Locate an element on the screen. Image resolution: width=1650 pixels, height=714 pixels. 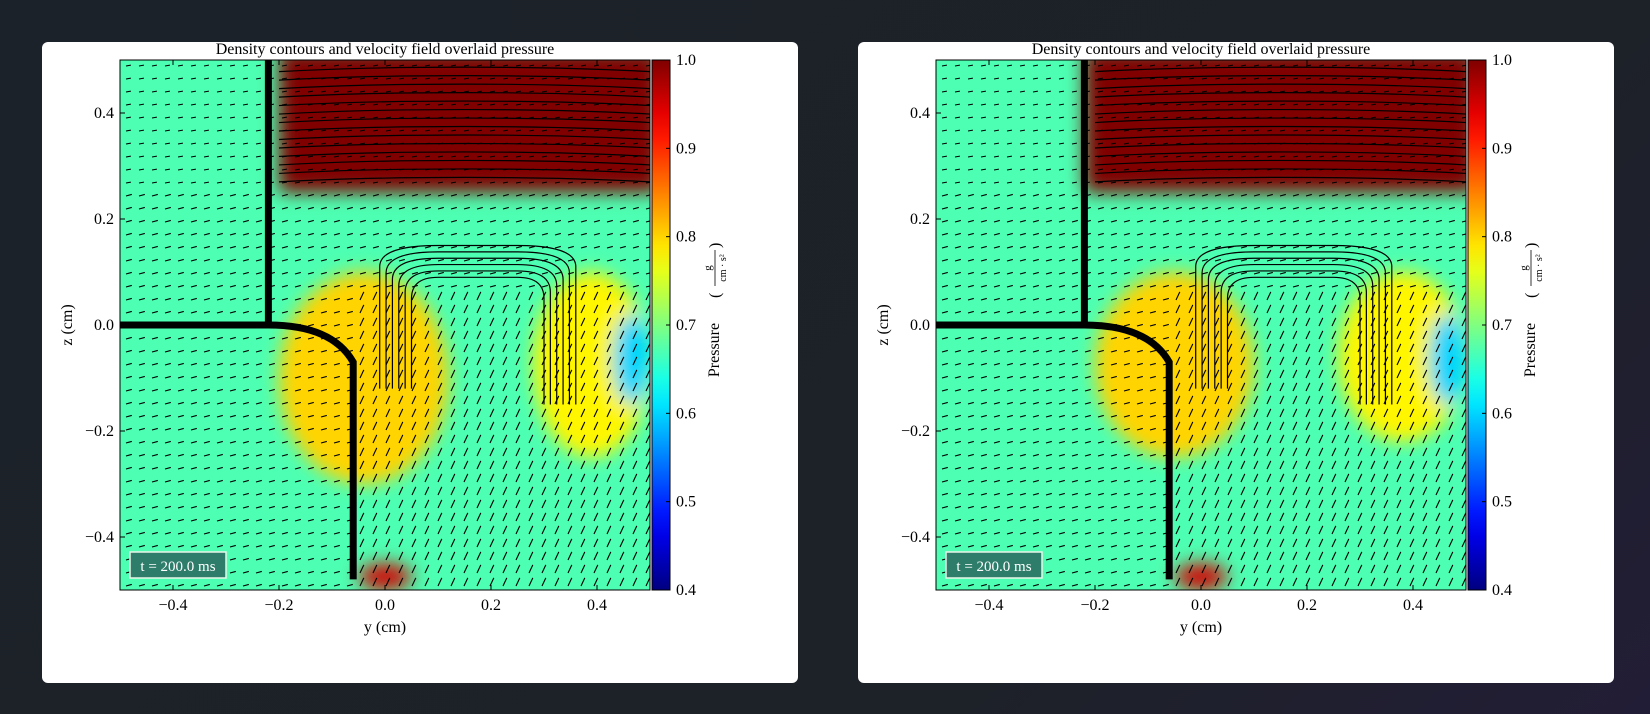
bottom-hotspot is located at coordinates (385, 576).